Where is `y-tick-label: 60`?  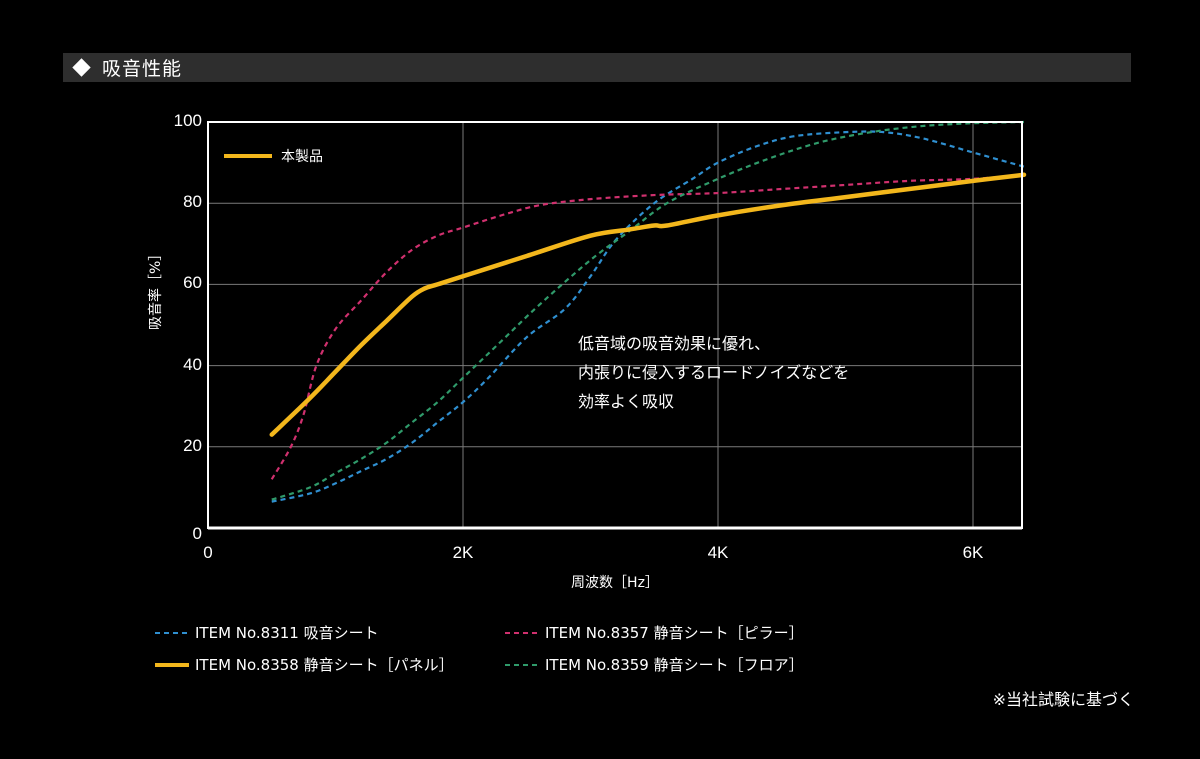 y-tick-label: 60 is located at coordinates (192, 283).